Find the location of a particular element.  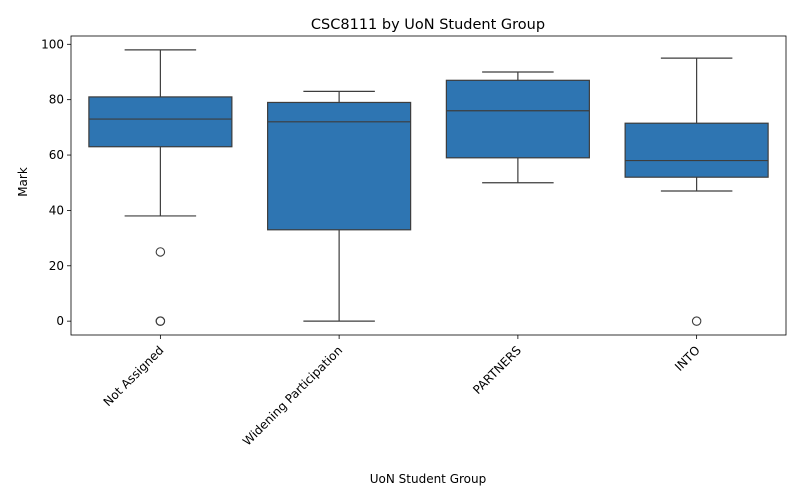

y-tick-label: 100 is located at coordinates (52, 44).